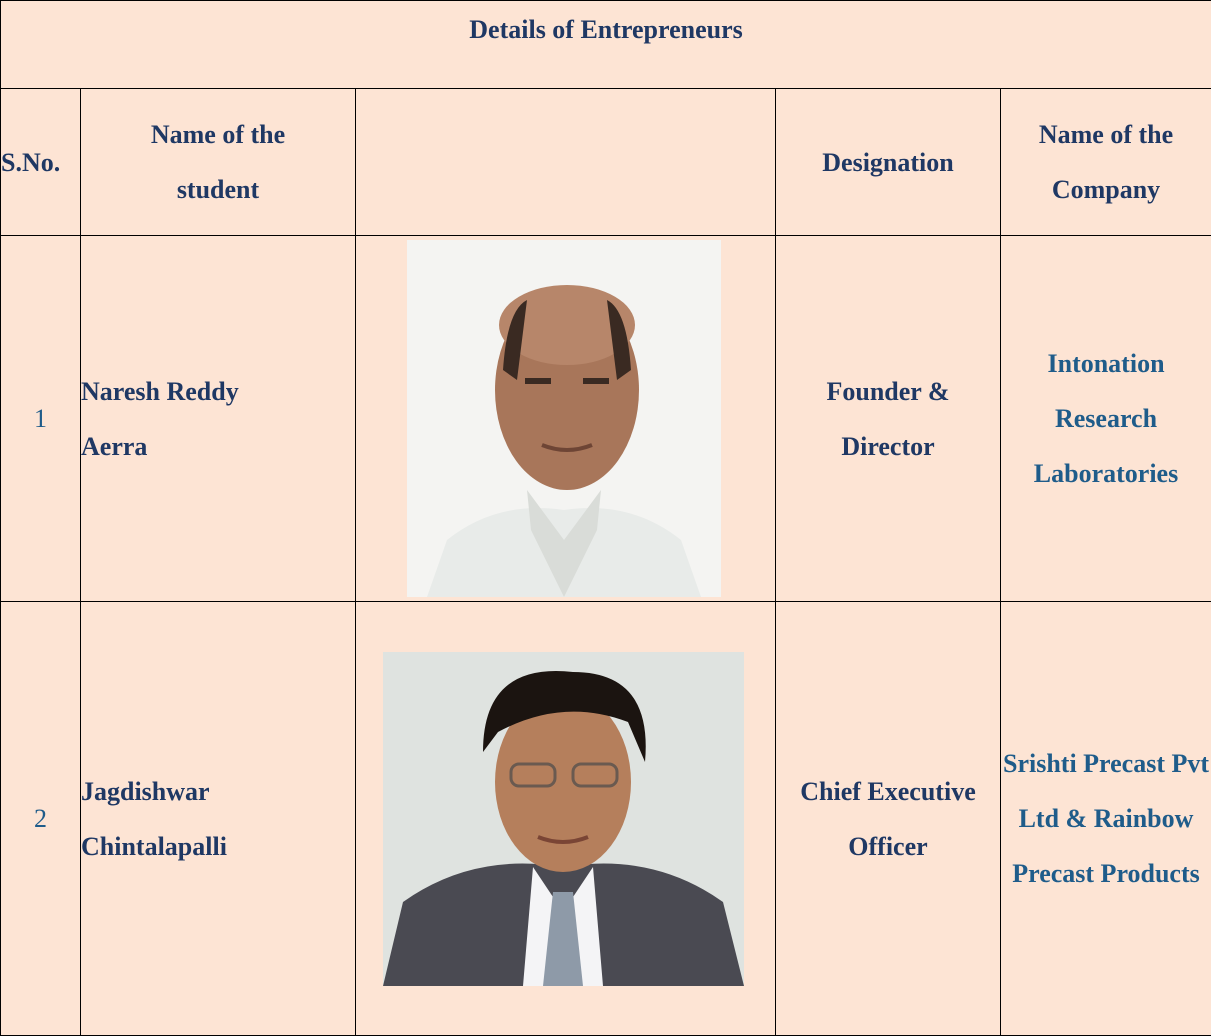  Describe the element at coordinates (888, 418) in the screenshot. I see `designation: Founder & Director` at that location.